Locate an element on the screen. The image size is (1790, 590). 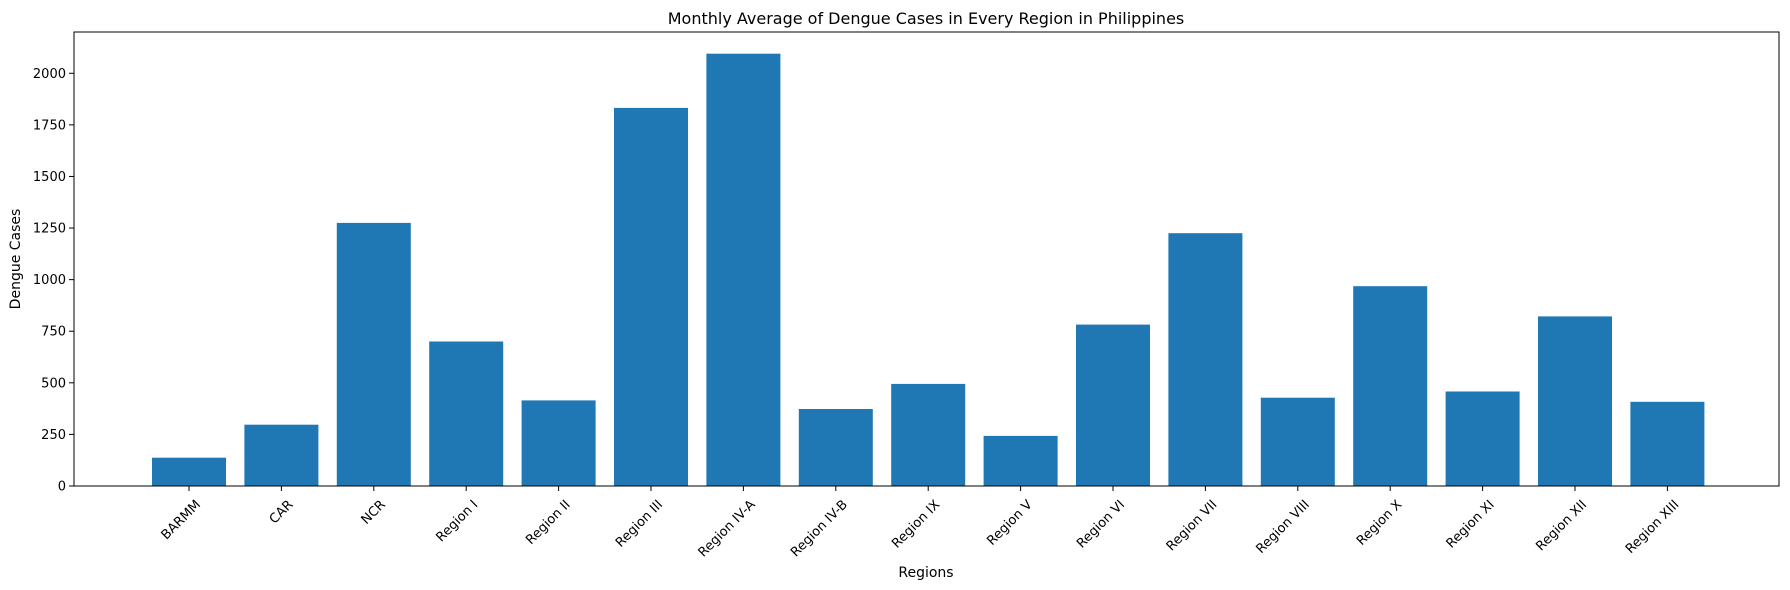
bar-region-vii is located at coordinates (1205, 359).